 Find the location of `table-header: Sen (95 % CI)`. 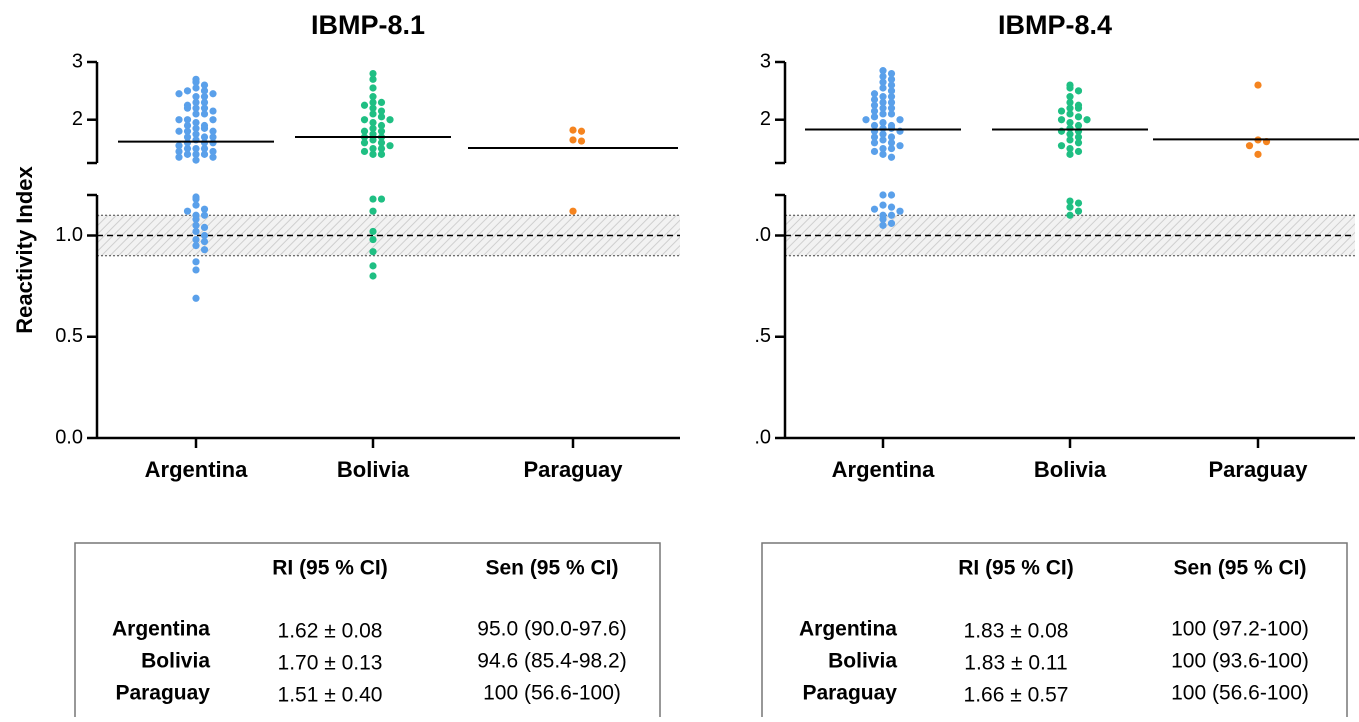

table-header: Sen (95 % CI) is located at coordinates (1239, 568).